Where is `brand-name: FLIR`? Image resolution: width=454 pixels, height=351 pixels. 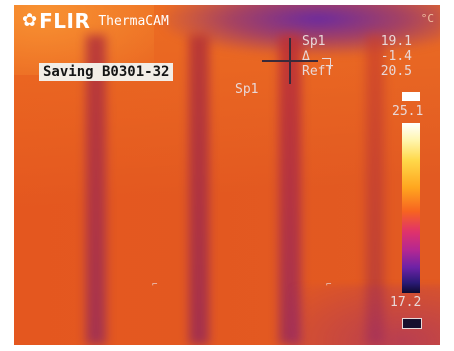 brand-name: FLIR is located at coordinates (65, 21).